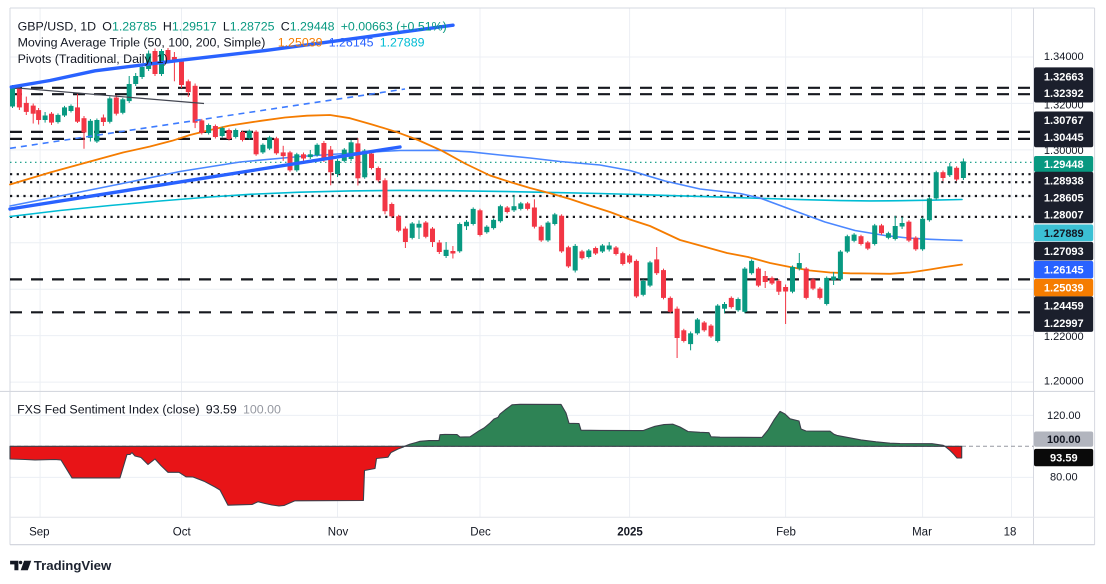 This screenshot has width=1106, height=584. Describe the element at coordinates (1010, 533) in the screenshot. I see `svg-text: 18` at that location.